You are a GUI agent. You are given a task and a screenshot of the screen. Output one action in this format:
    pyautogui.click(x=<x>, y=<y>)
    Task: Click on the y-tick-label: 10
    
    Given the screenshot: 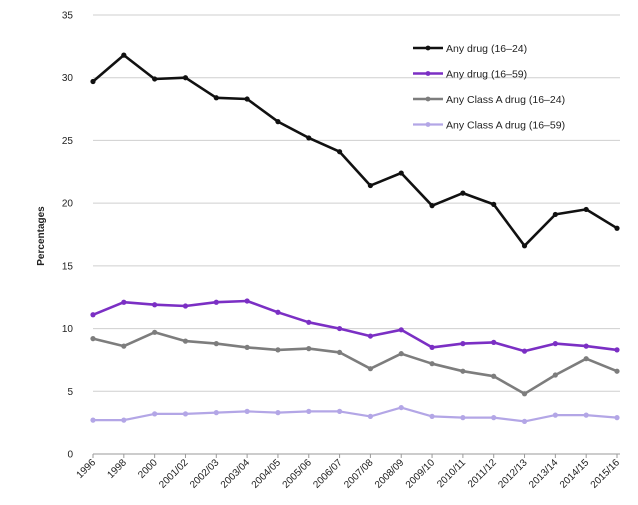 What is the action you would take?
    pyautogui.click(x=68, y=329)
    